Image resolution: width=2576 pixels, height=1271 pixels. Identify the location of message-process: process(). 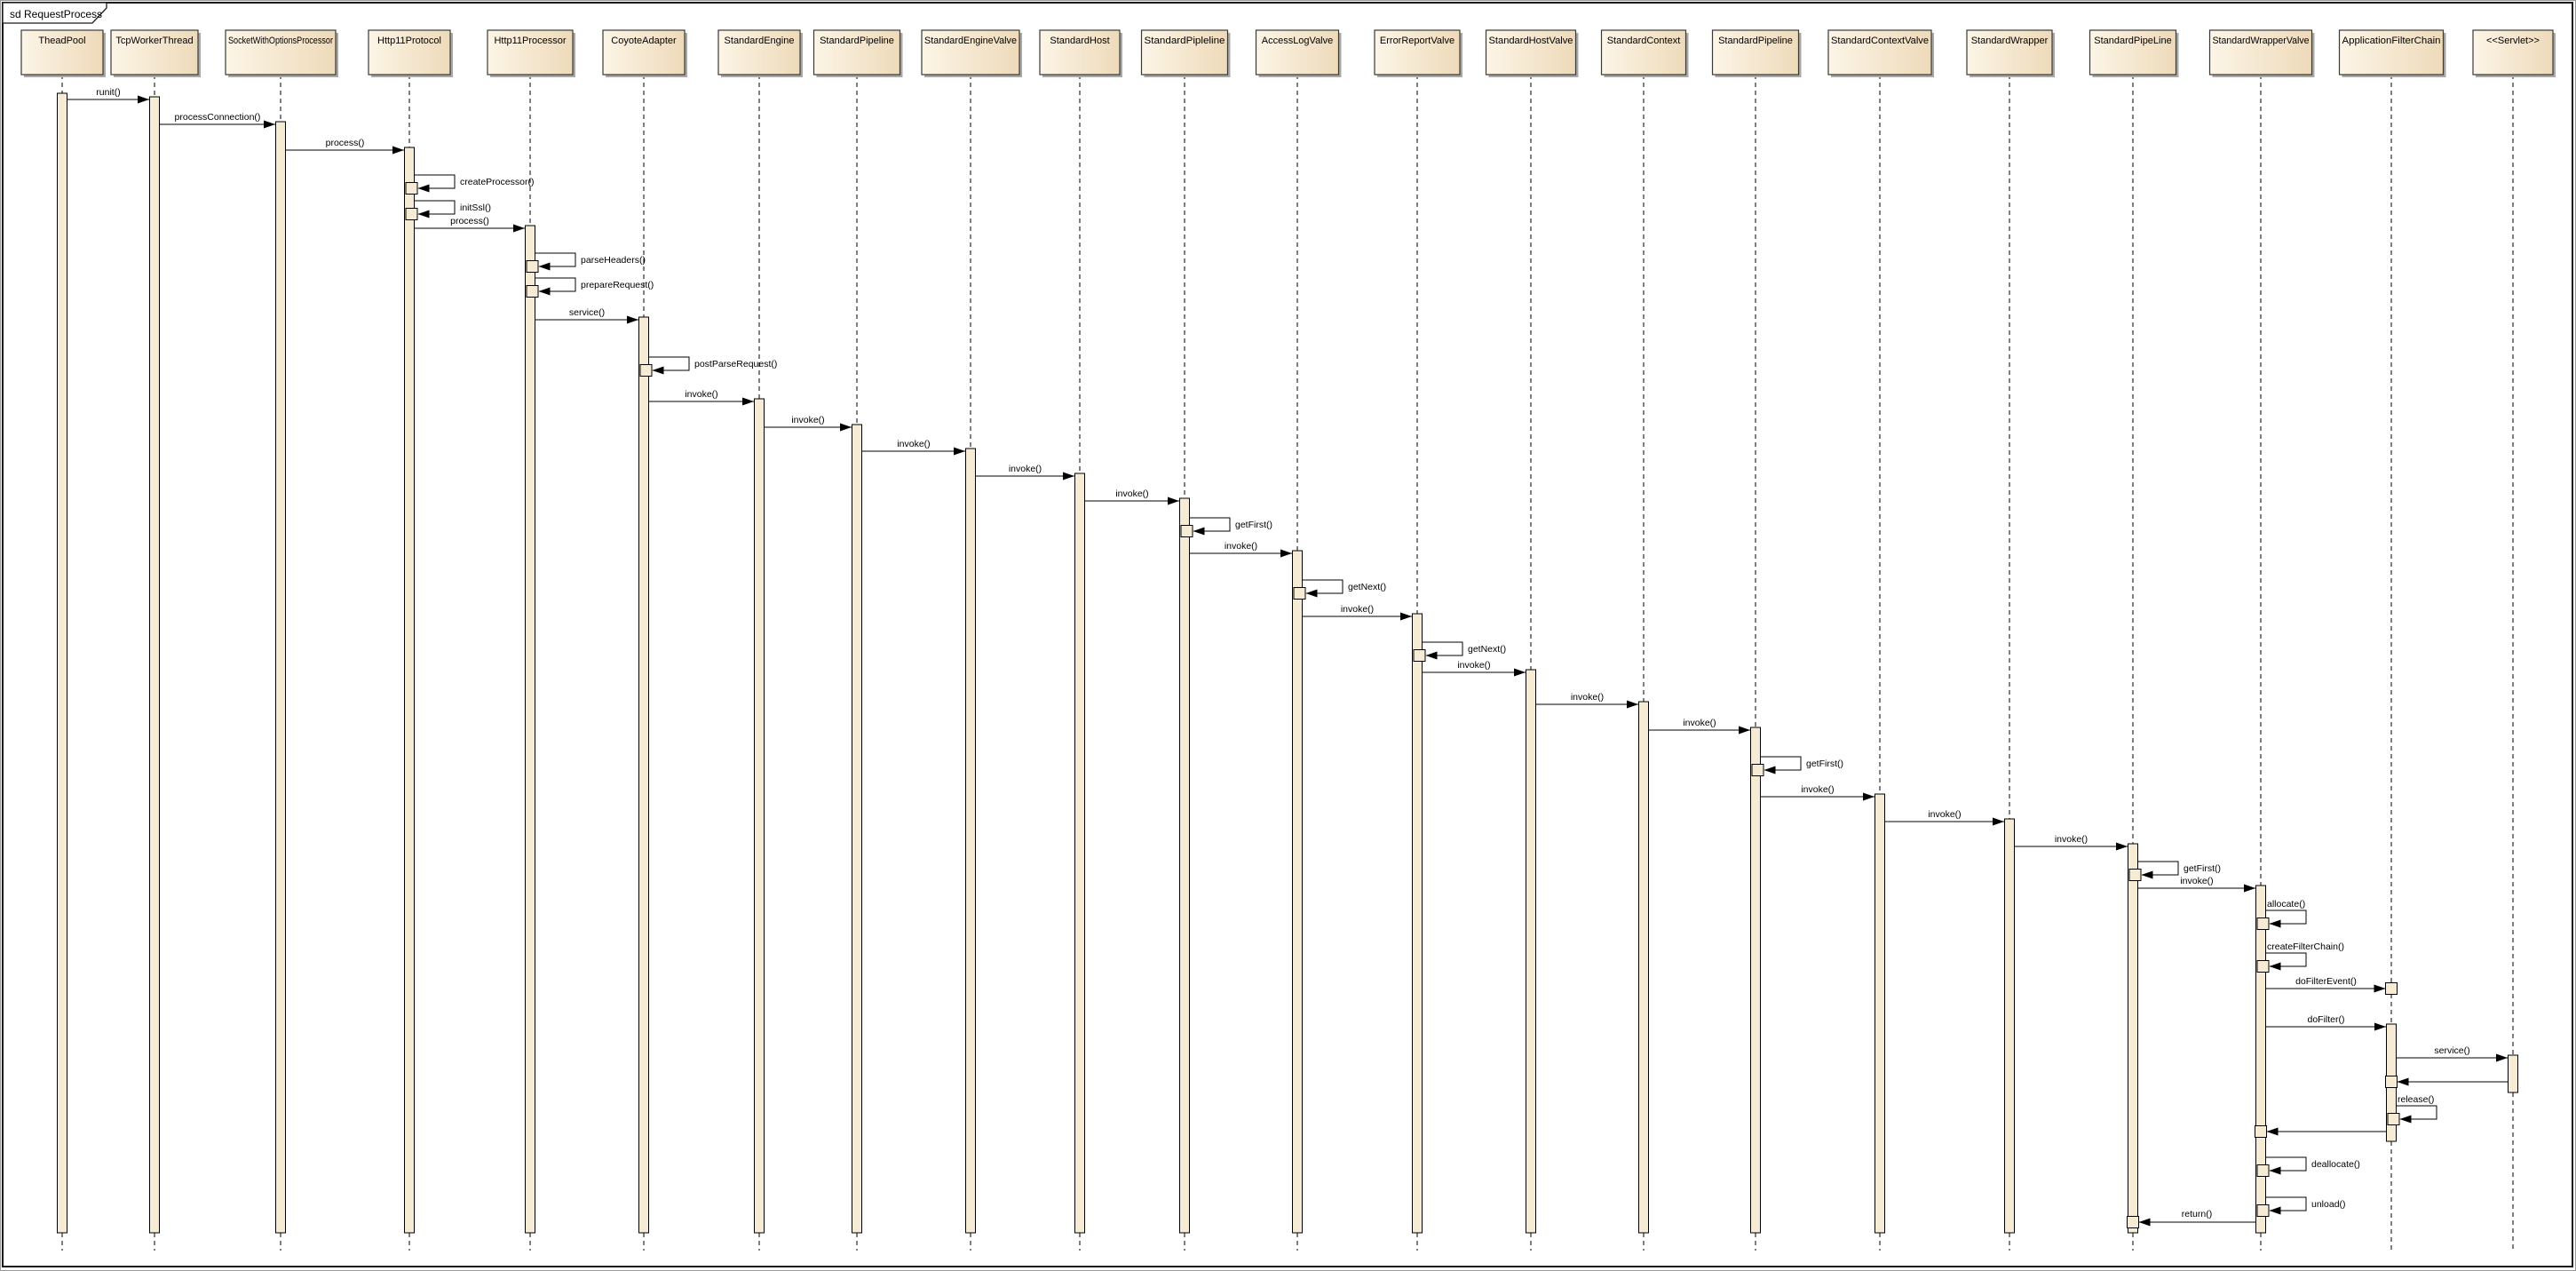
(345, 147).